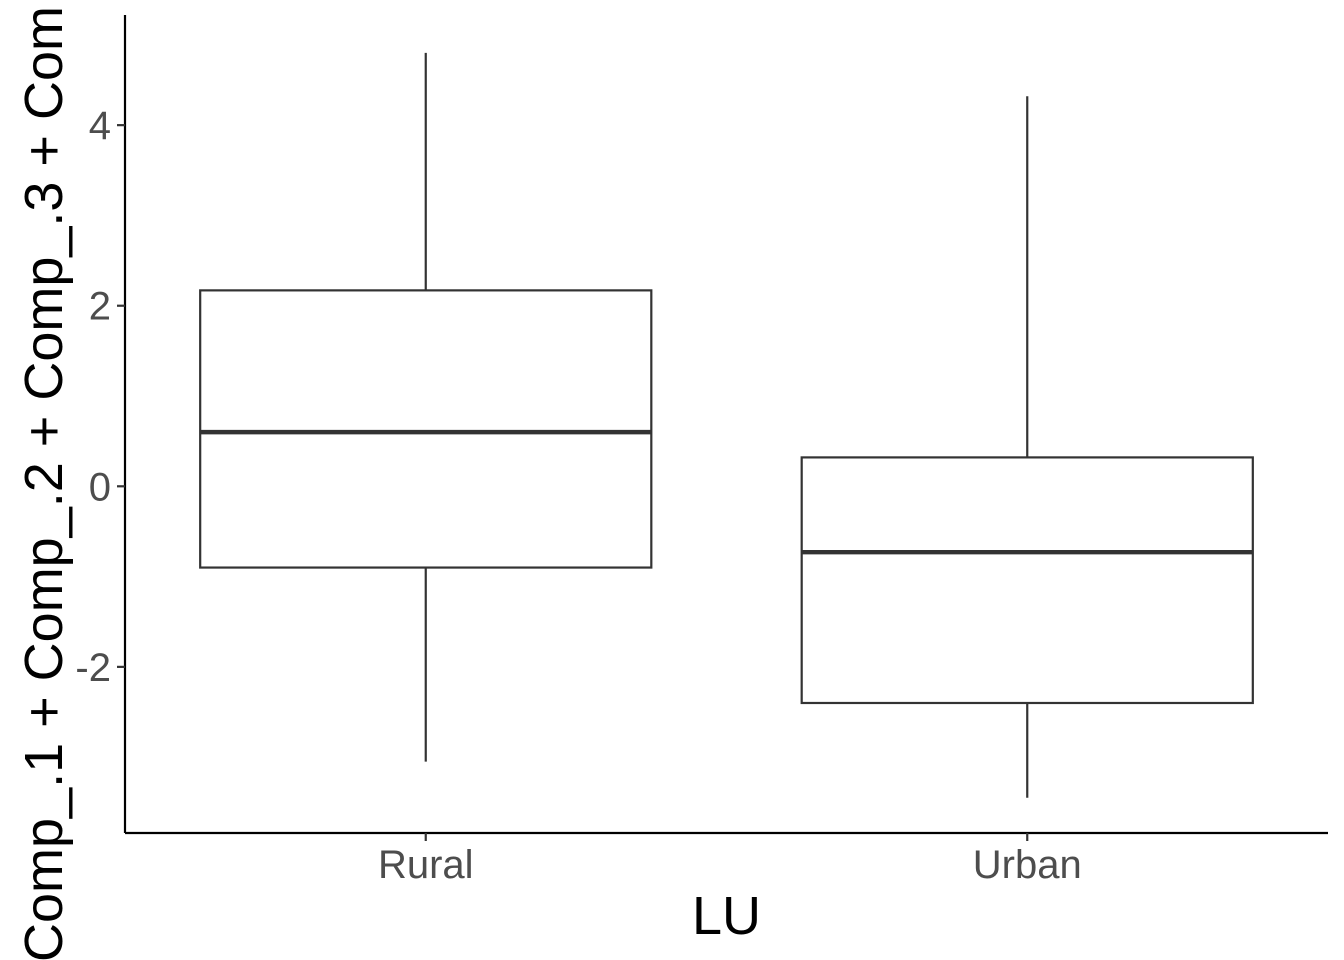  What do you see at coordinates (100, 307) in the screenshot?
I see `y-tick-label: 2` at bounding box center [100, 307].